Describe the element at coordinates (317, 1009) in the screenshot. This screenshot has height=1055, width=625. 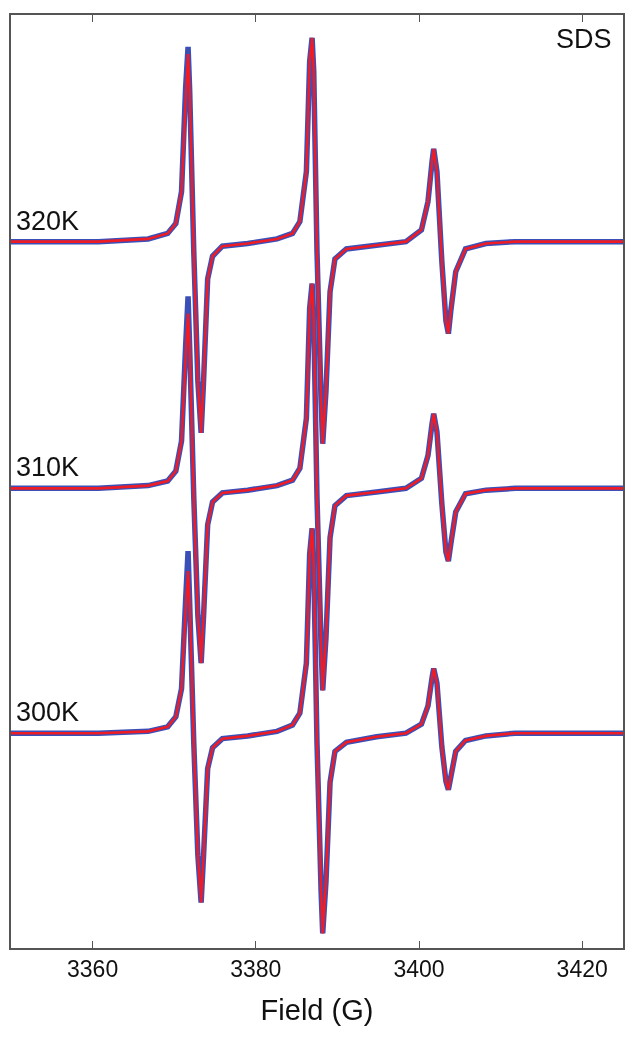
I see `x-axis-title: Field (G)` at that location.